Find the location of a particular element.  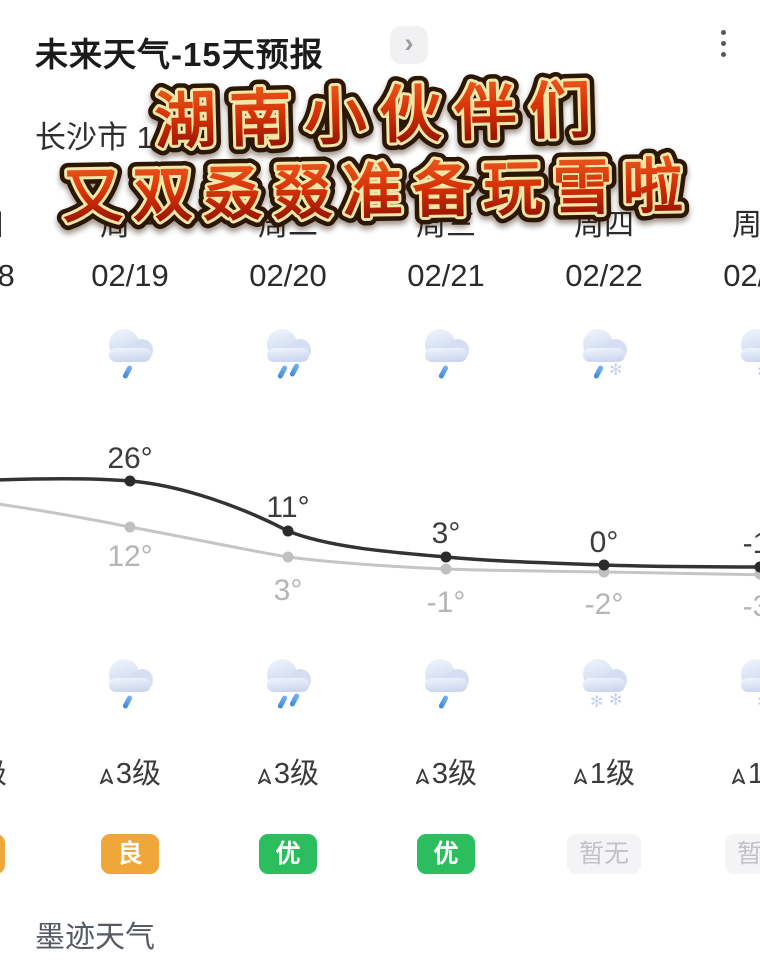

low-temp-line is located at coordinates (380, 539).